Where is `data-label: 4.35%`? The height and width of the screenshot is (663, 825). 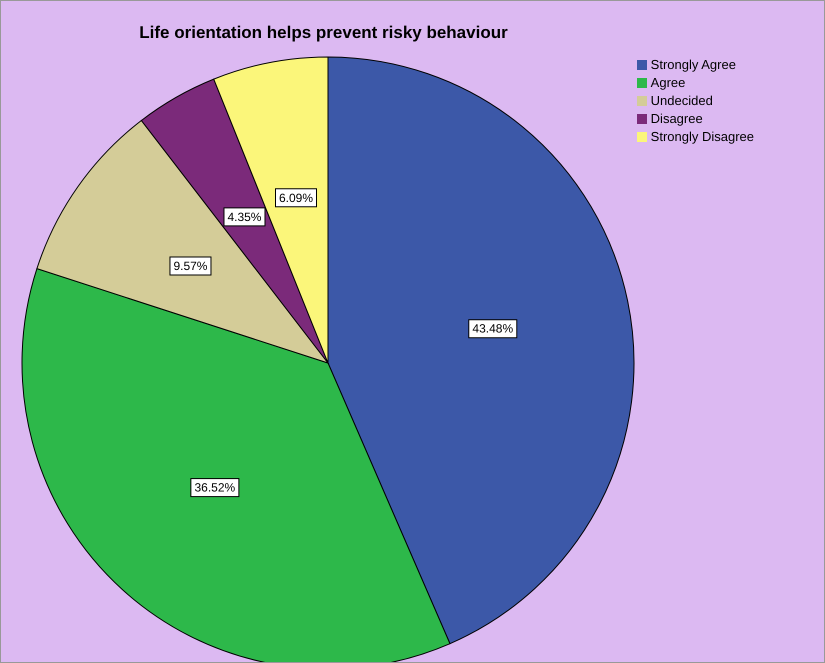 data-label: 4.35% is located at coordinates (244, 217).